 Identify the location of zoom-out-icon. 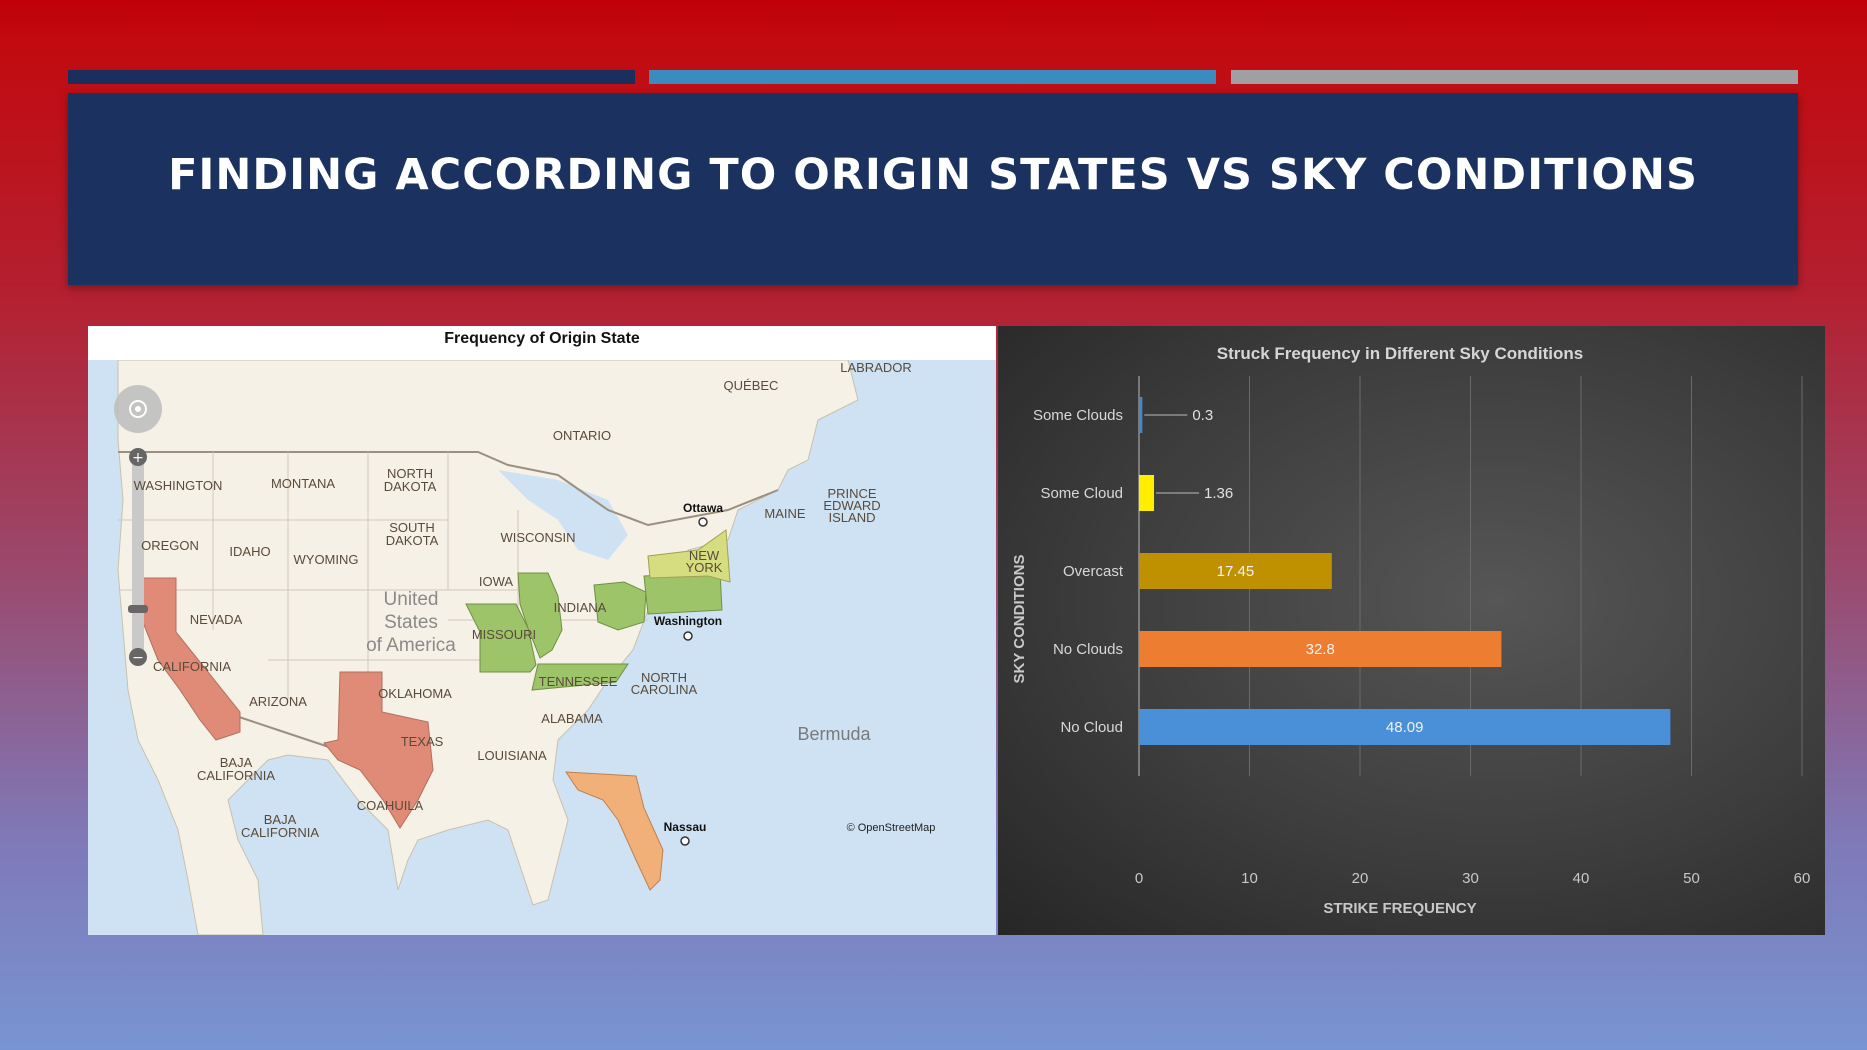
(138, 657).